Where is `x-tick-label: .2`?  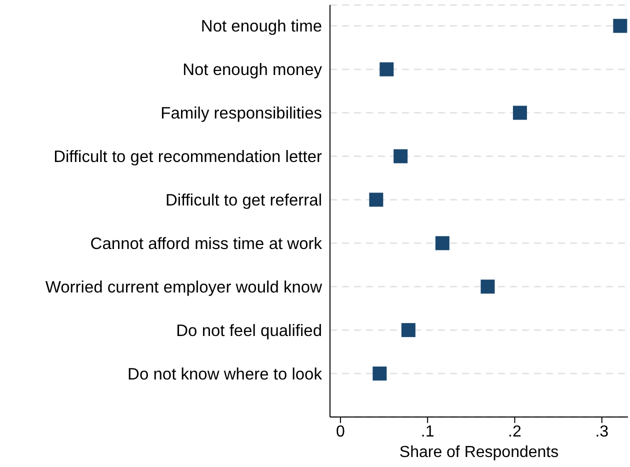
x-tick-label: .2 is located at coordinates (515, 431).